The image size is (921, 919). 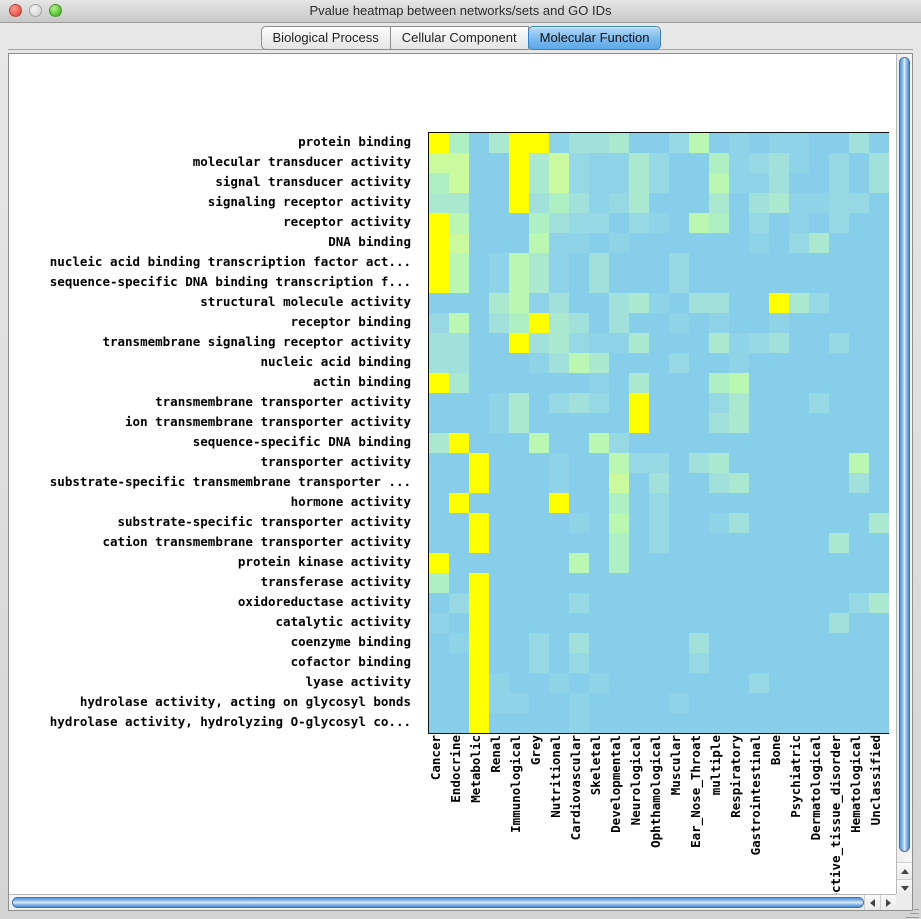 What do you see at coordinates (912, 911) in the screenshot?
I see `resize-grip` at bounding box center [912, 911].